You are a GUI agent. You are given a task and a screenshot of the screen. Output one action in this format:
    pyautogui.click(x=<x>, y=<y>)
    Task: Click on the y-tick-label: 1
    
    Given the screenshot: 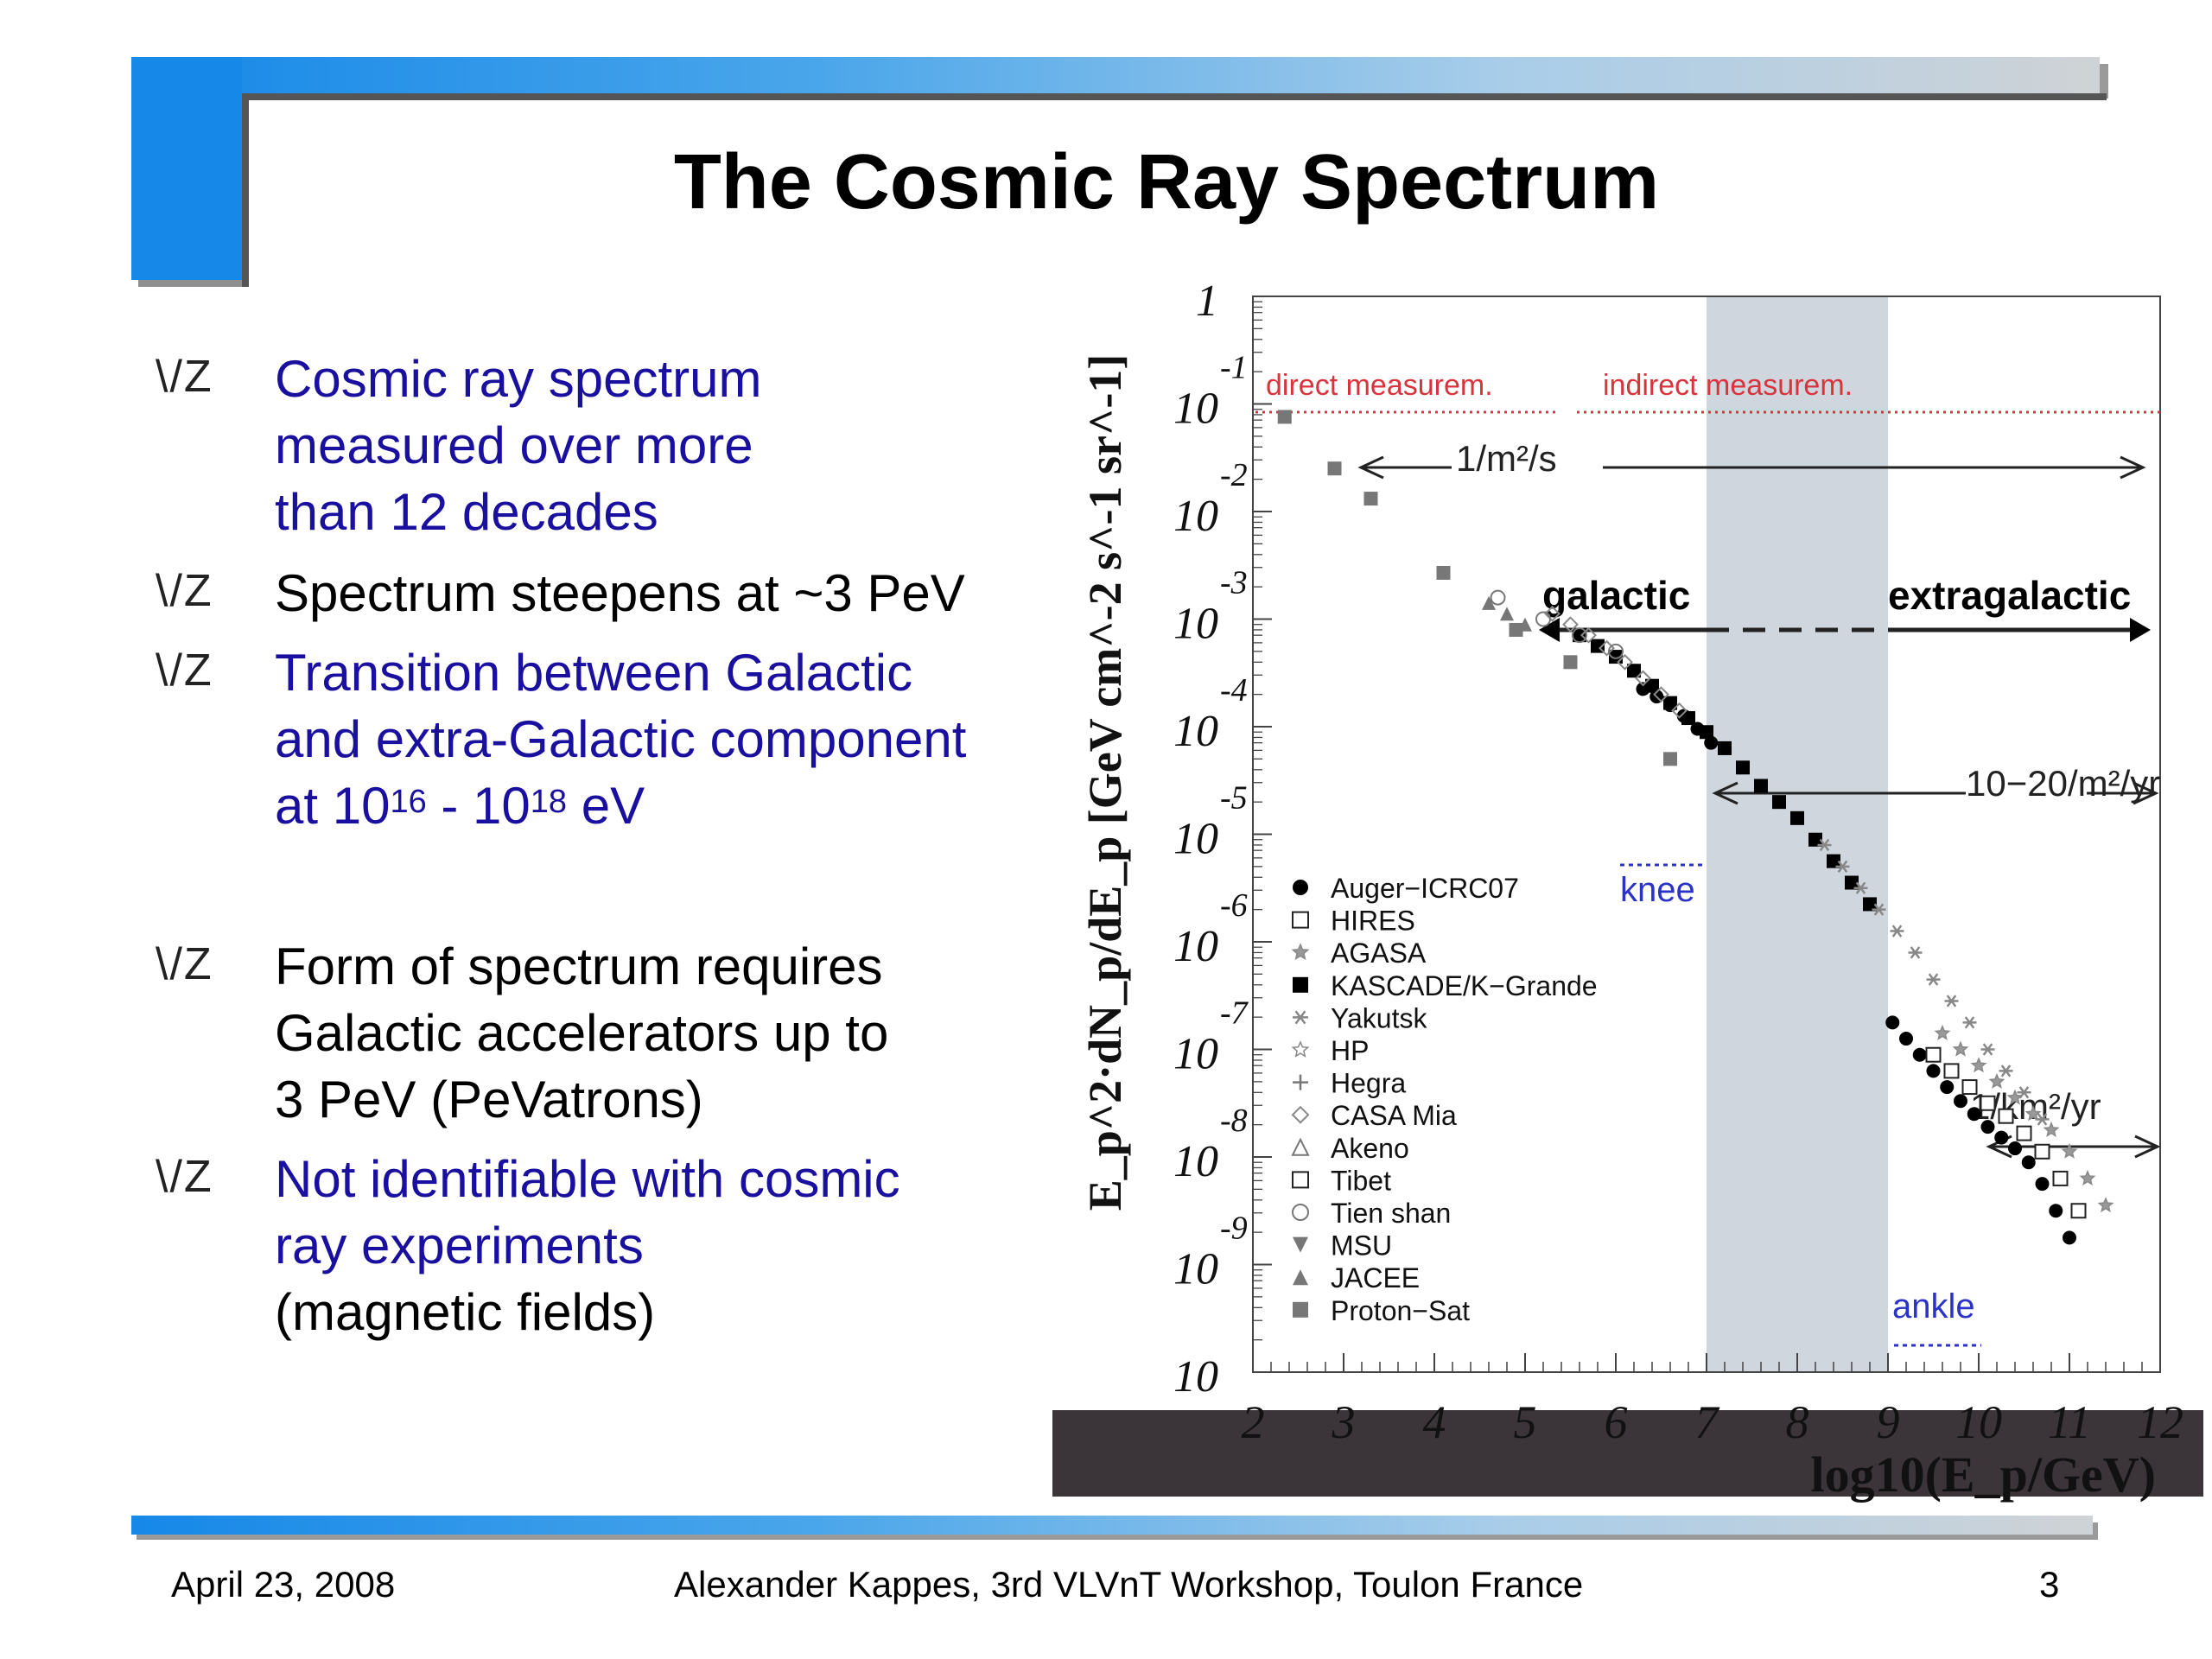 What is the action you would take?
    pyautogui.click(x=1207, y=301)
    